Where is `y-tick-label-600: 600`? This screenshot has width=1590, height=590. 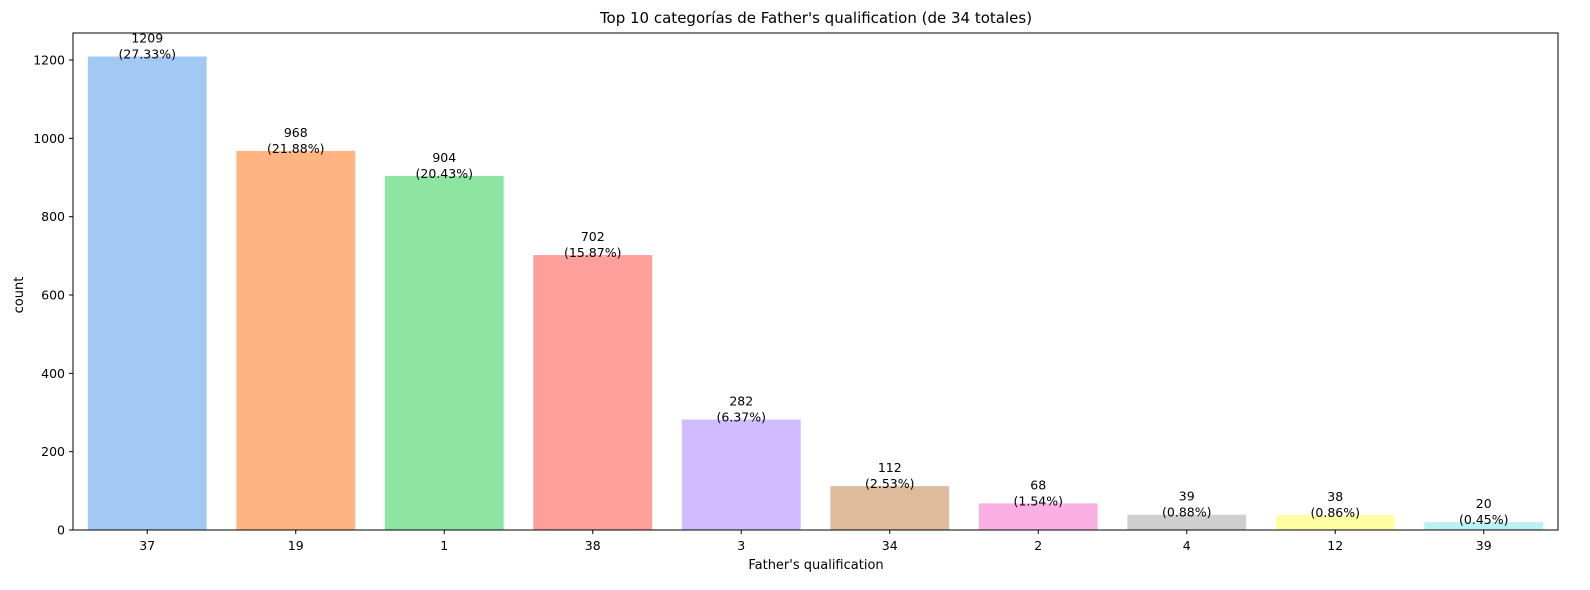
y-tick-label-600: 600 is located at coordinates (53, 295).